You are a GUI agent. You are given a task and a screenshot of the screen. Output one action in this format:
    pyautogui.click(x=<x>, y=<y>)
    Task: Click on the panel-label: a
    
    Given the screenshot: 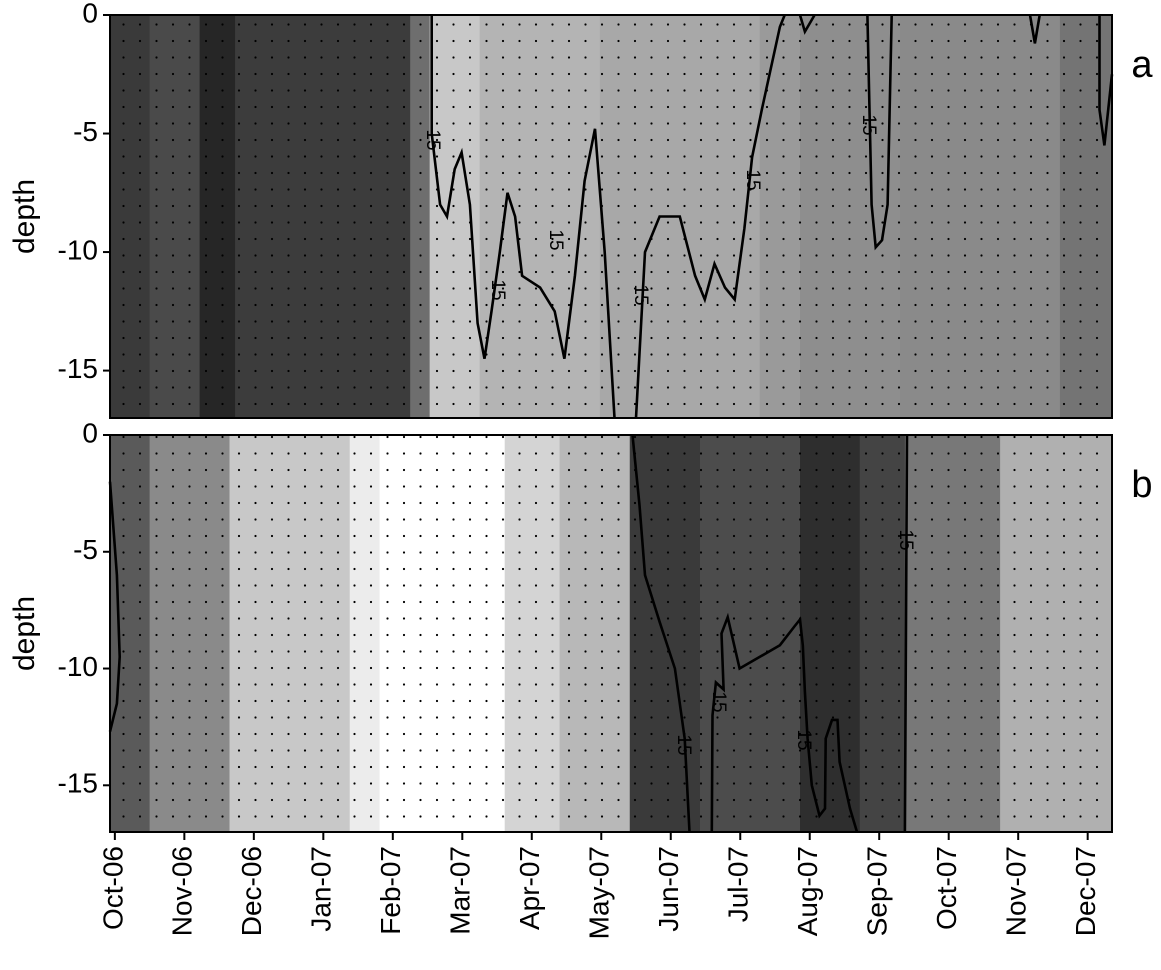 What is the action you would take?
    pyautogui.click(x=1142, y=65)
    